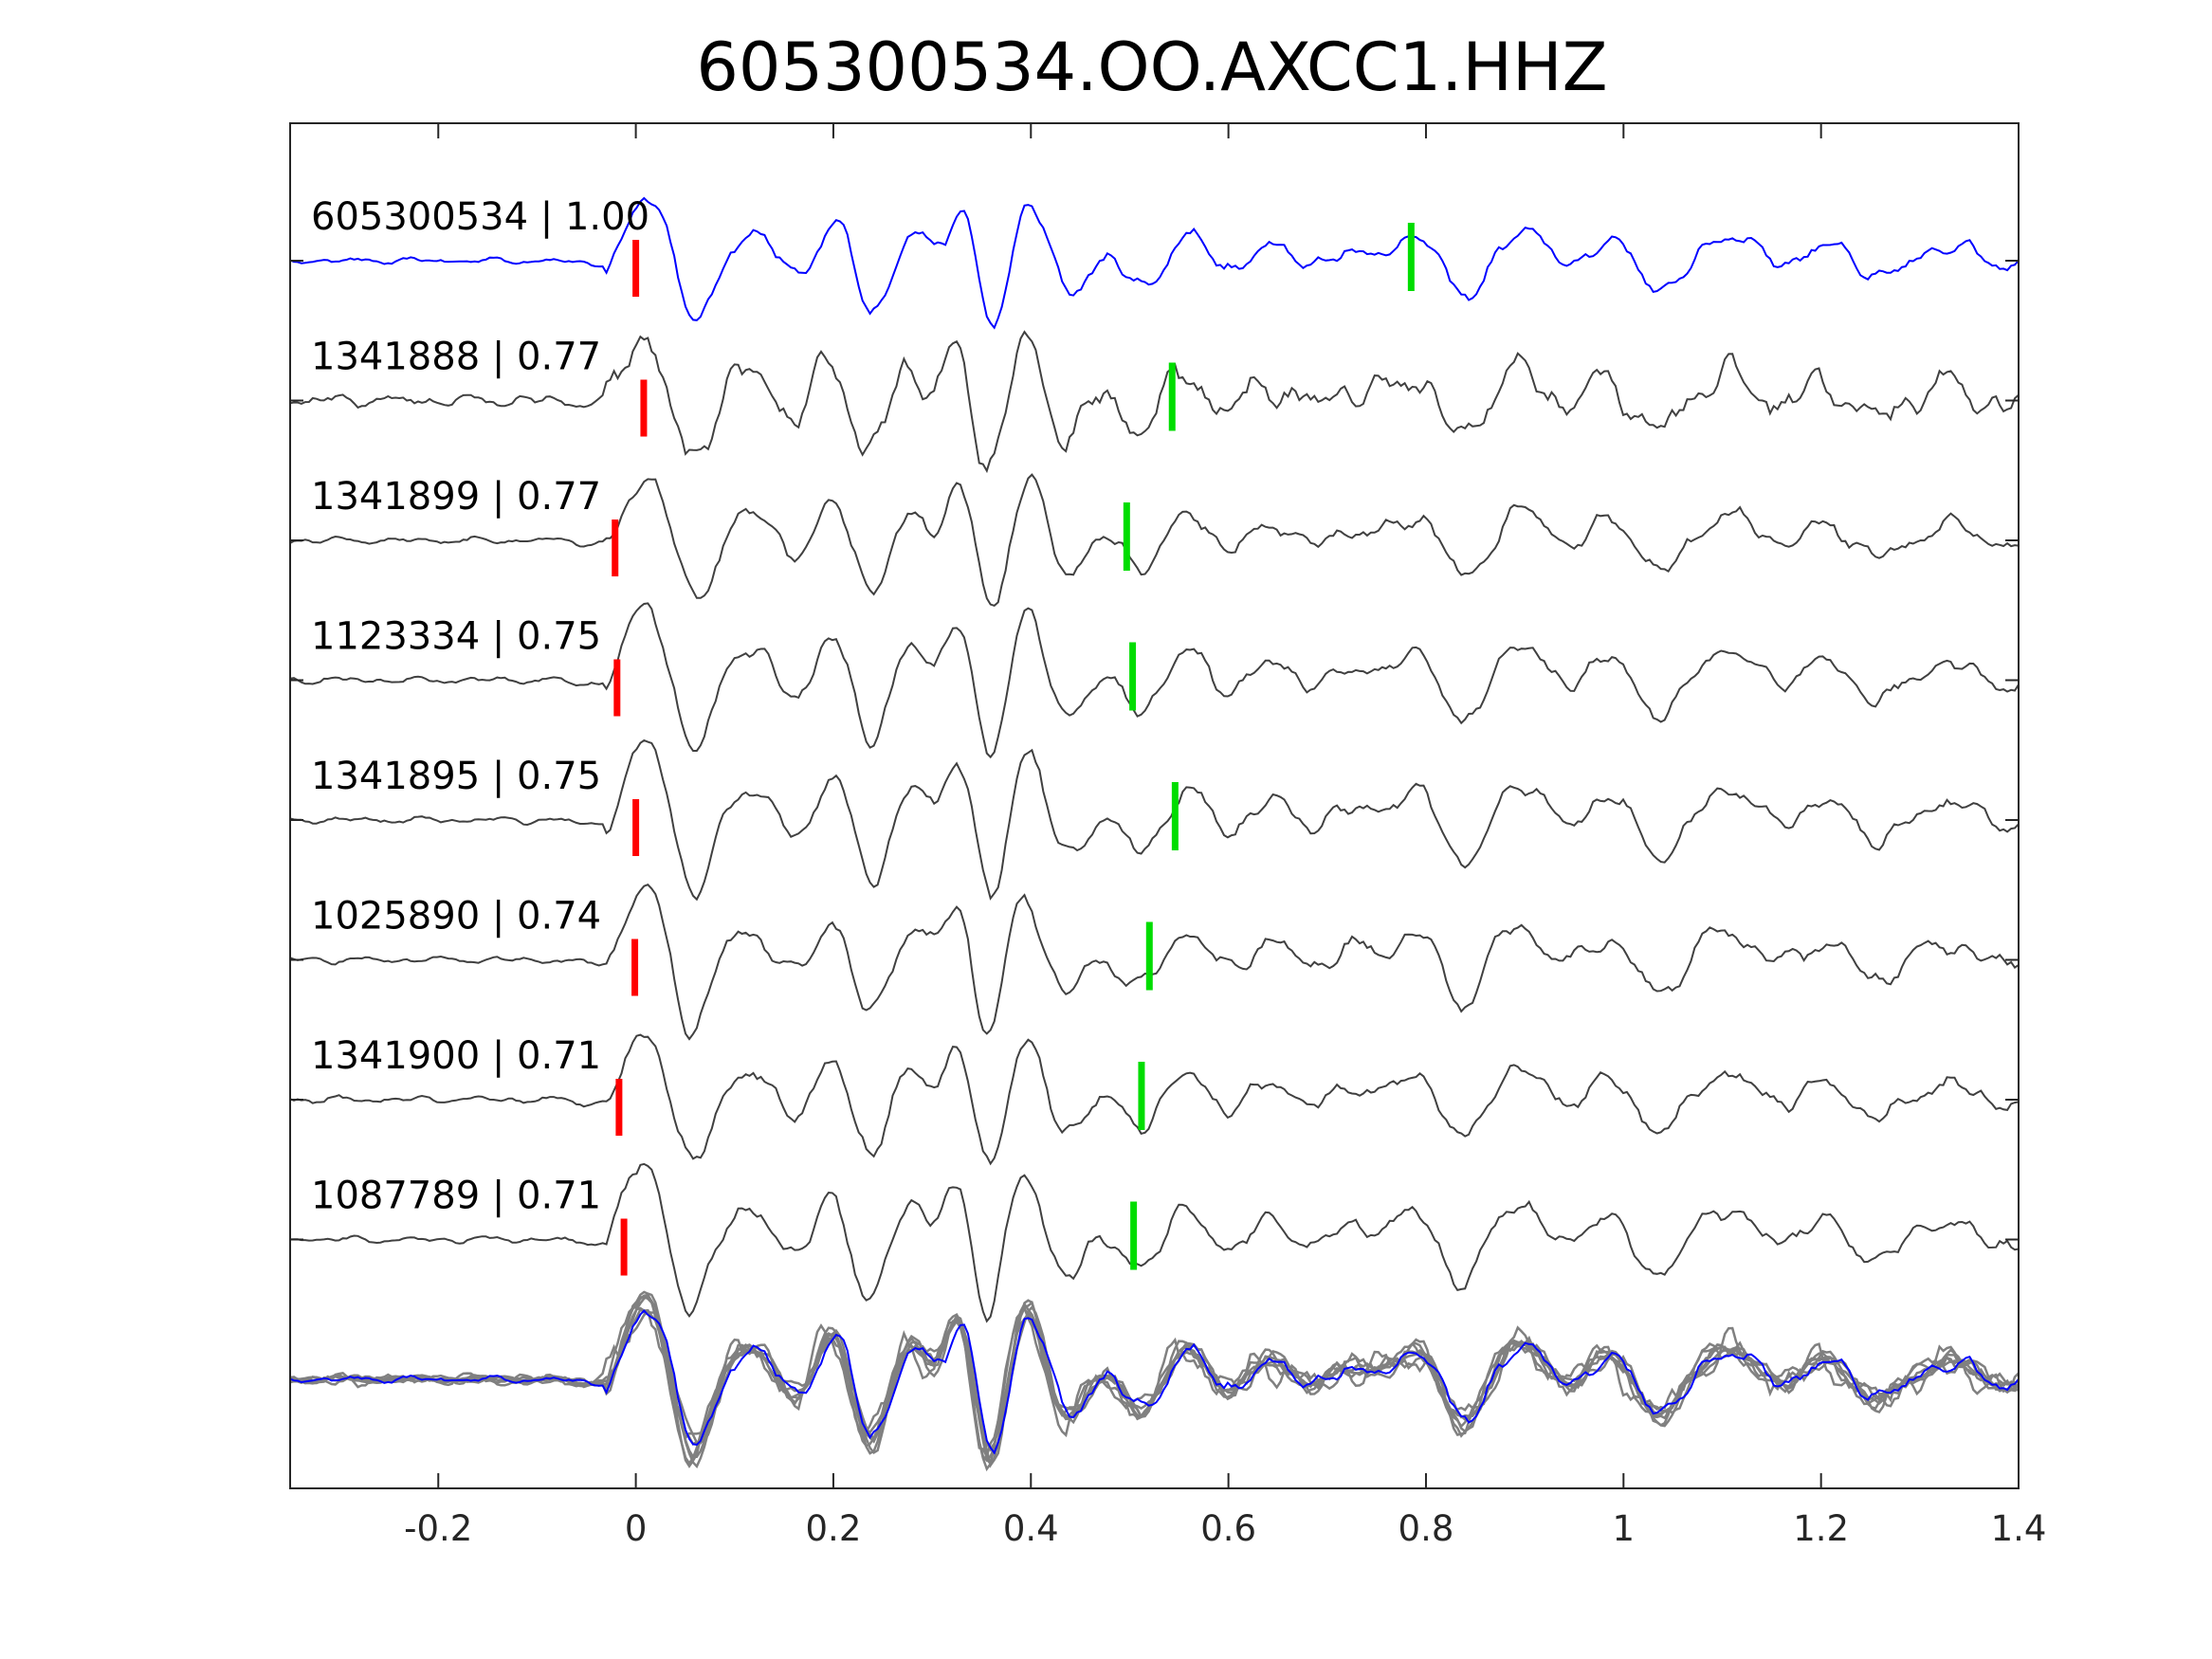 The image size is (2212, 1659). I want to click on trace-label-605300534: 605300534 | 1.00, so click(480, 217).